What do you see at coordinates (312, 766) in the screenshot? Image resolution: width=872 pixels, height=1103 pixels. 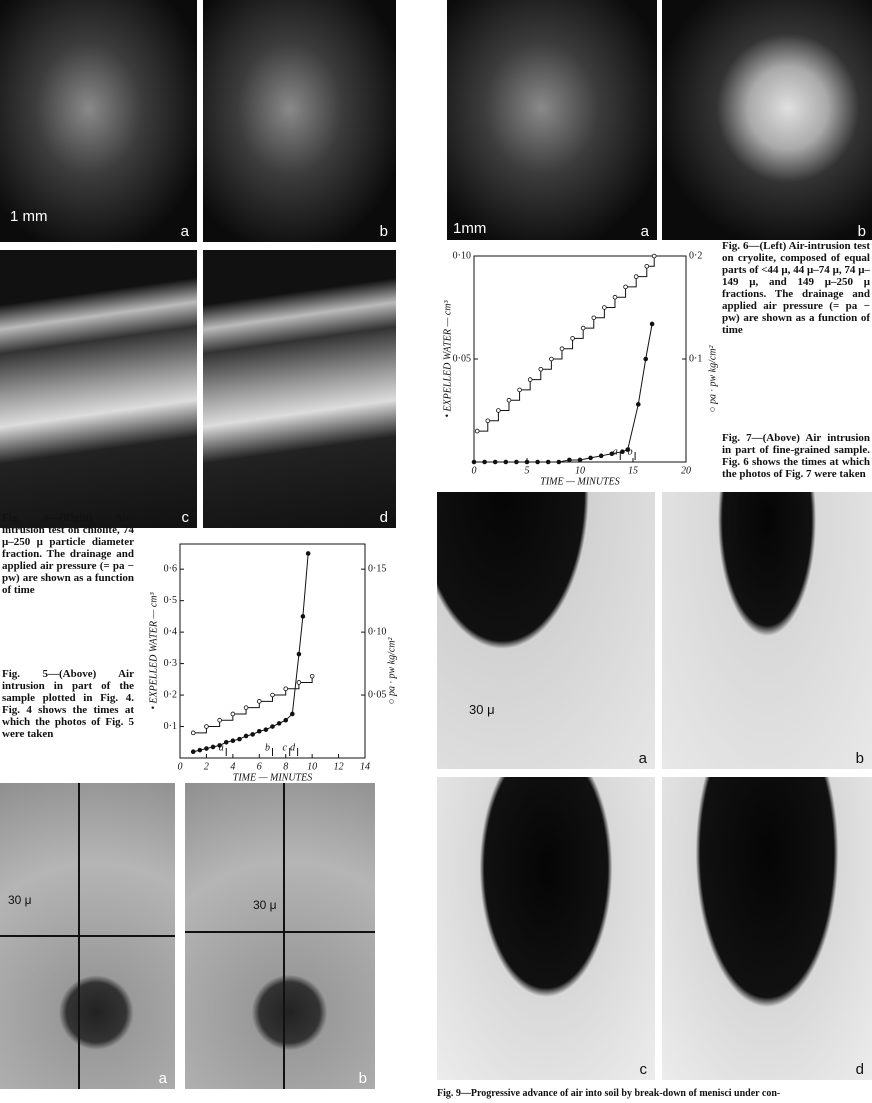 I see `x-tick-label: 10` at bounding box center [312, 766].